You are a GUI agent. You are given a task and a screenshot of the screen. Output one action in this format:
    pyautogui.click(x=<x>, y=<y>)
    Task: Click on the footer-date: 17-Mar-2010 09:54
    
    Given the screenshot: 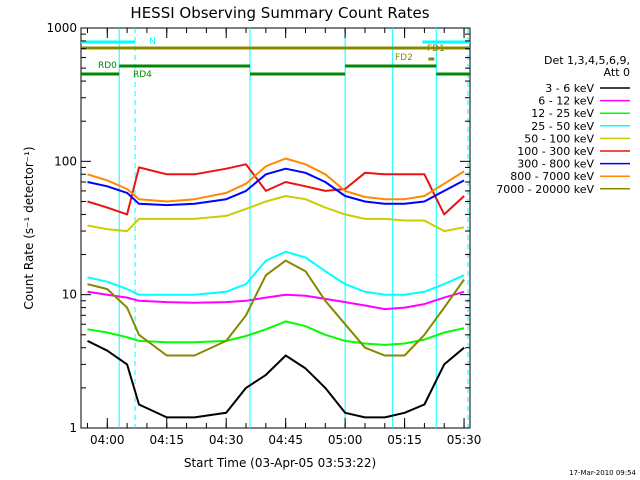 What is the action you would take?
    pyautogui.click(x=602, y=473)
    